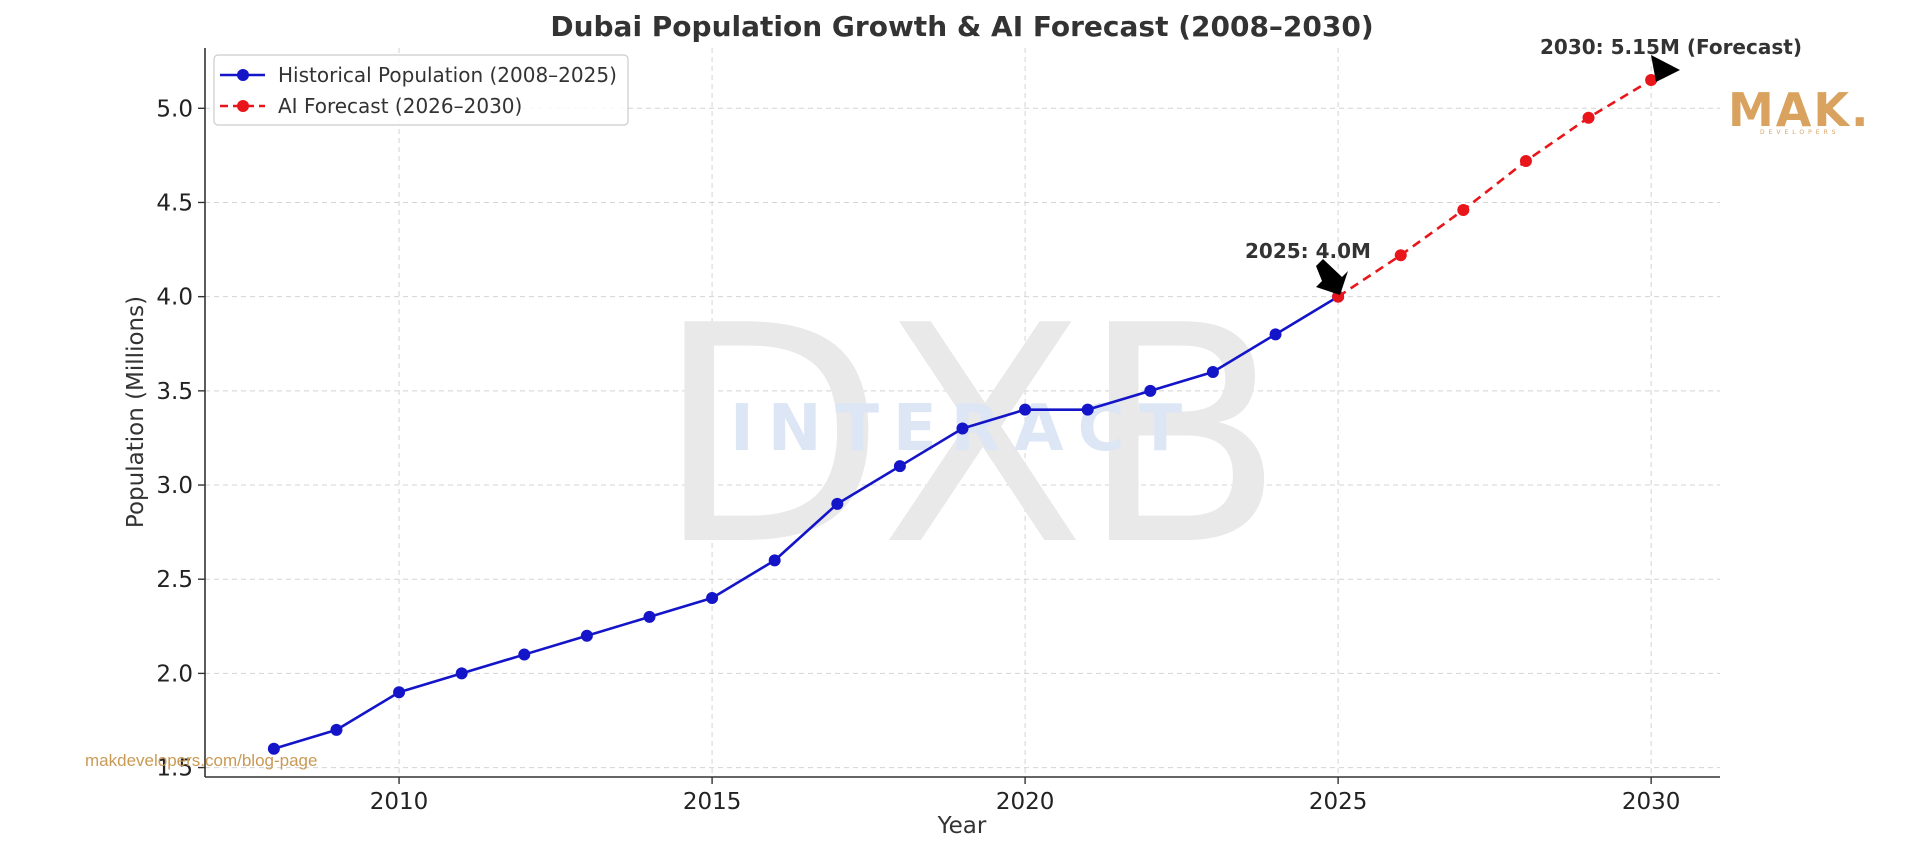  What do you see at coordinates (1025, 802) in the screenshot?
I see `x-tick-label: 2020` at bounding box center [1025, 802].